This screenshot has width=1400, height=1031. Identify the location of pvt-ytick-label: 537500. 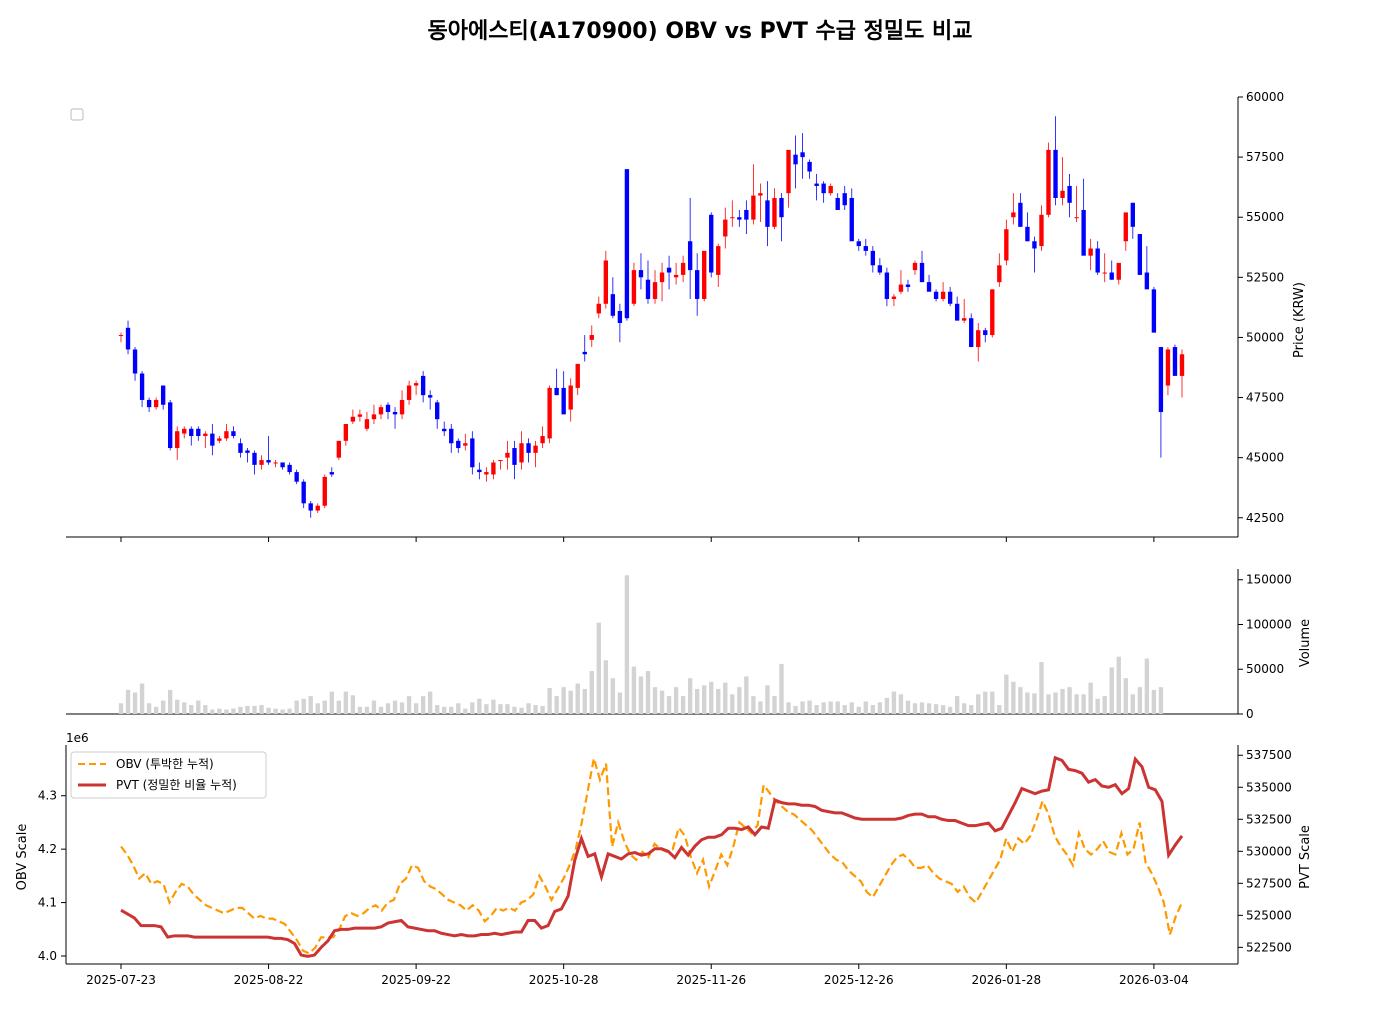
(1269, 755).